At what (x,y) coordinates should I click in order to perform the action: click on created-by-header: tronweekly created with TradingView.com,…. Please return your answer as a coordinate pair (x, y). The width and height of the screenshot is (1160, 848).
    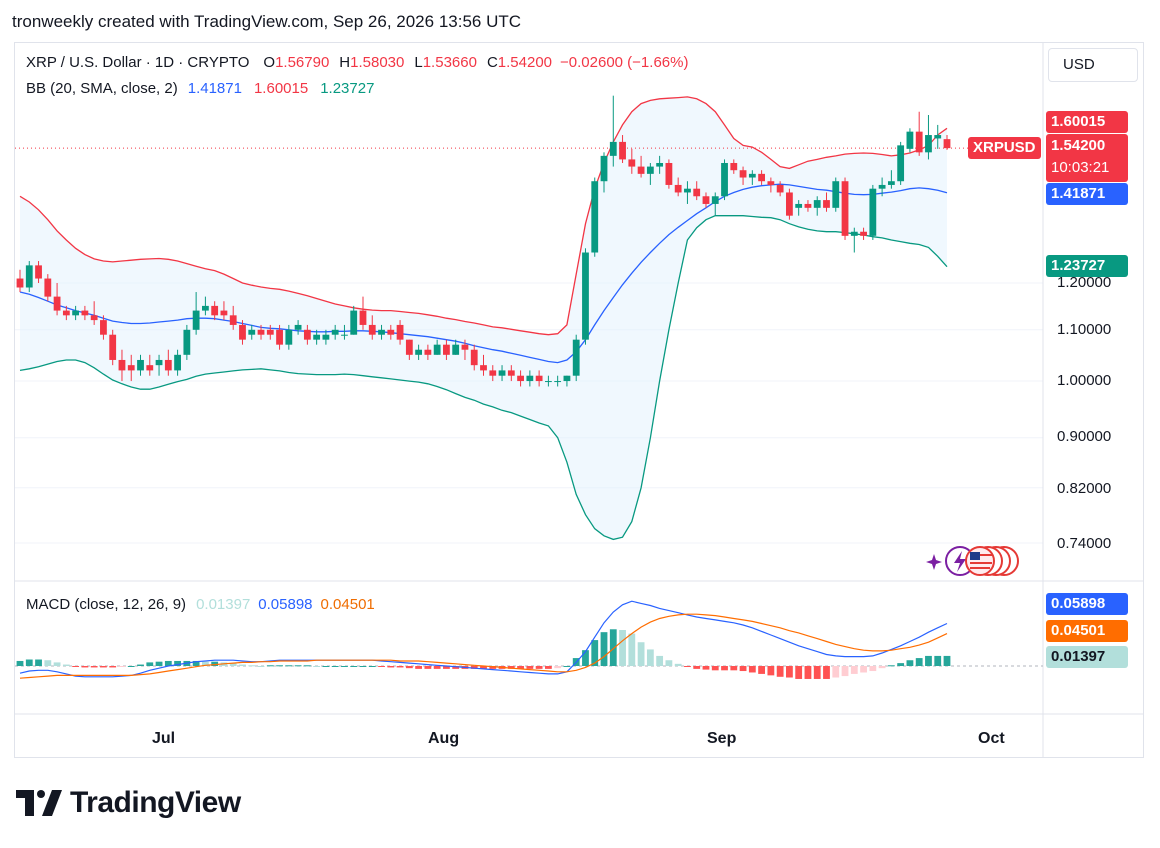
    Looking at the image, I should click on (267, 21).